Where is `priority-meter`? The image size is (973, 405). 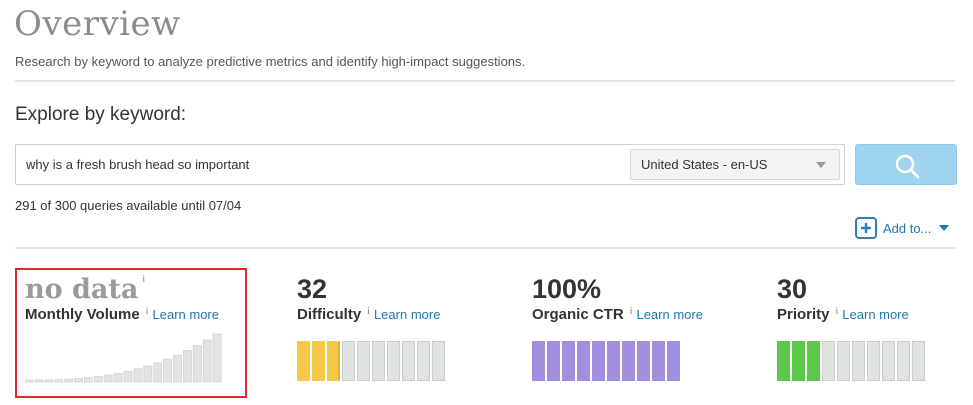
priority-meter is located at coordinates (851, 361).